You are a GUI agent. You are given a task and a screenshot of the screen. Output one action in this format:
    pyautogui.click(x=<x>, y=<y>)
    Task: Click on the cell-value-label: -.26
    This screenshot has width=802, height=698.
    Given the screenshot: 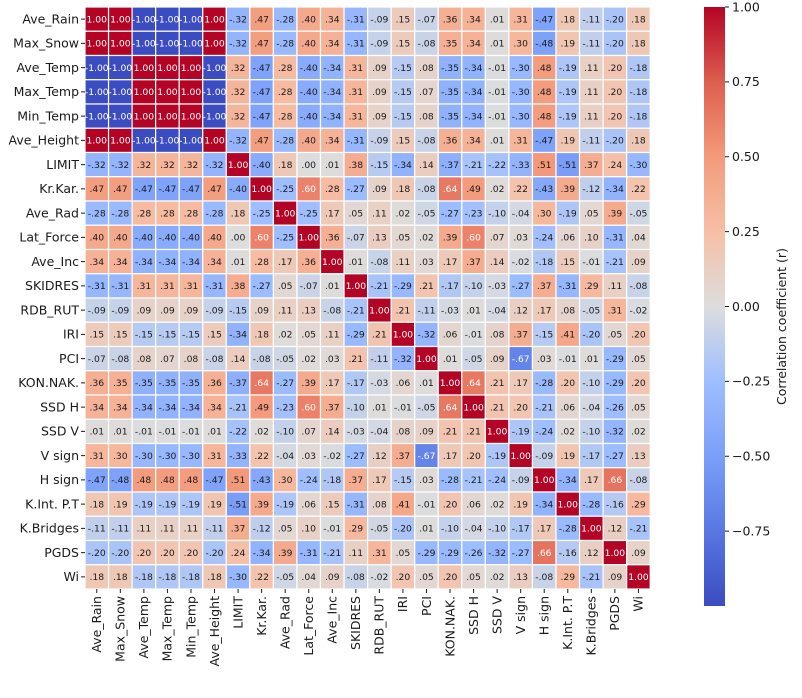 What is the action you would take?
    pyautogui.click(x=615, y=407)
    